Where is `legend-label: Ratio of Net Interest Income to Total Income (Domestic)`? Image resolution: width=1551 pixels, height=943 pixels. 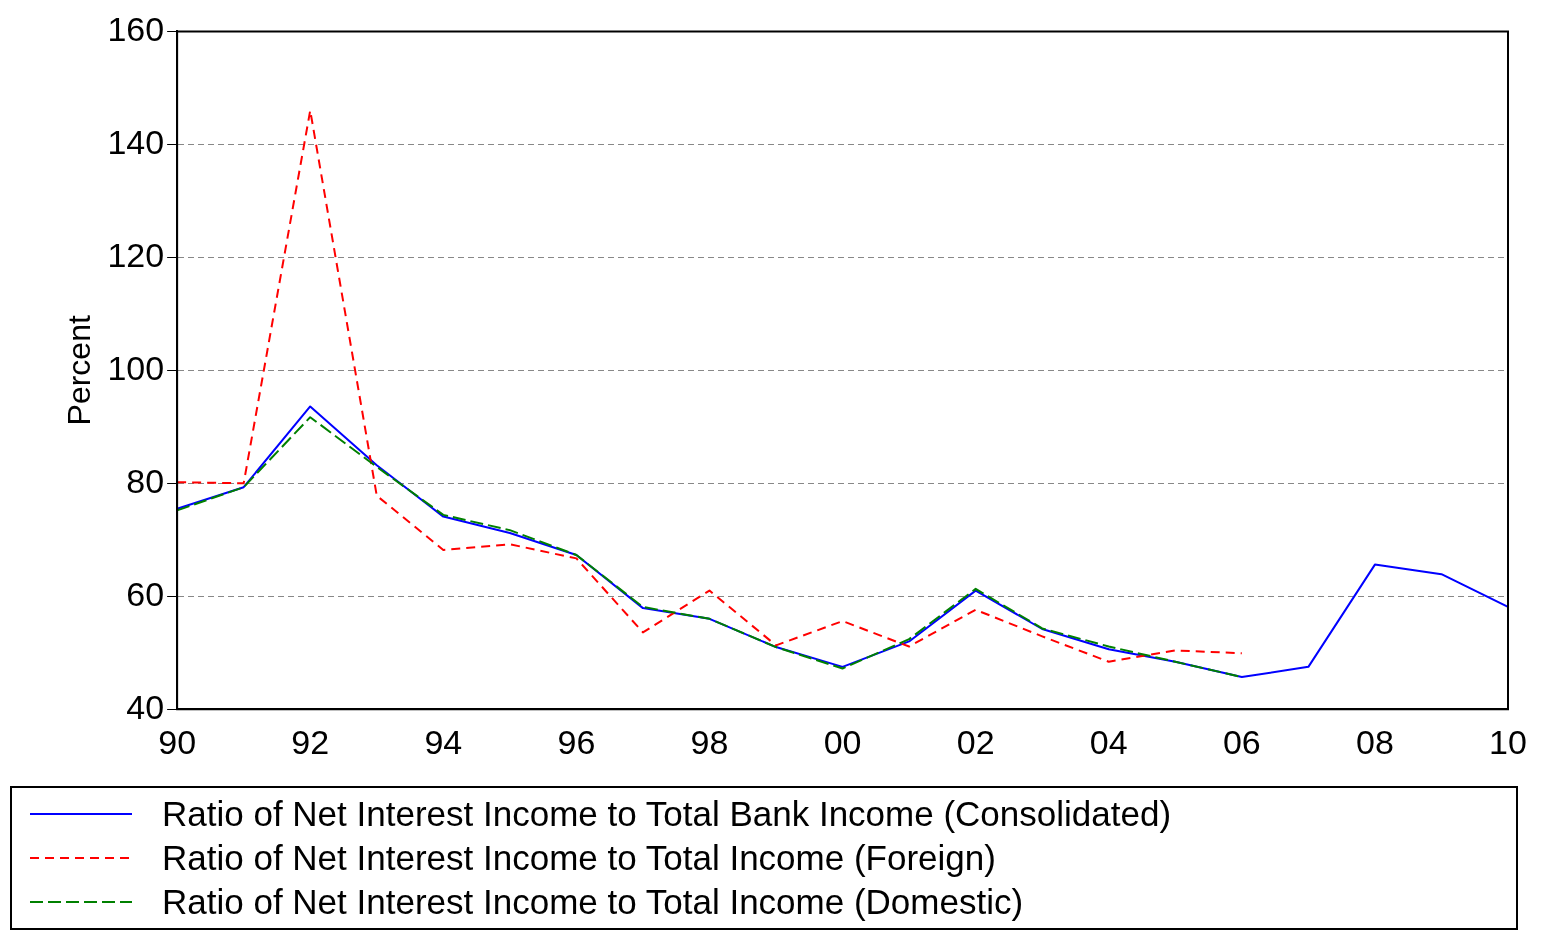 legend-label: Ratio of Net Interest Income to Total Income (Domestic) is located at coordinates (593, 902).